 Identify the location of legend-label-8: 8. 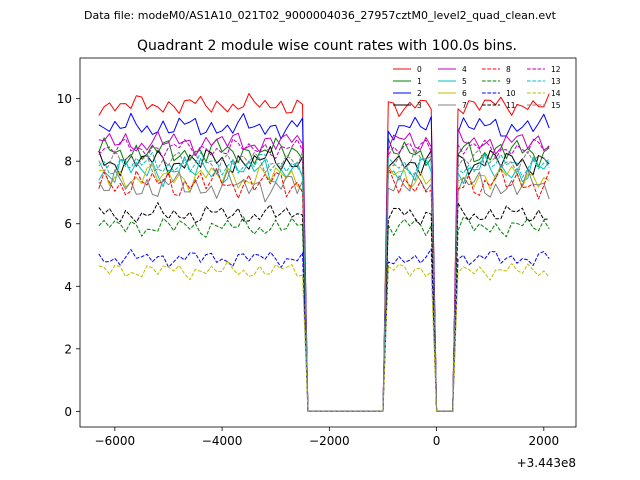
(508, 69).